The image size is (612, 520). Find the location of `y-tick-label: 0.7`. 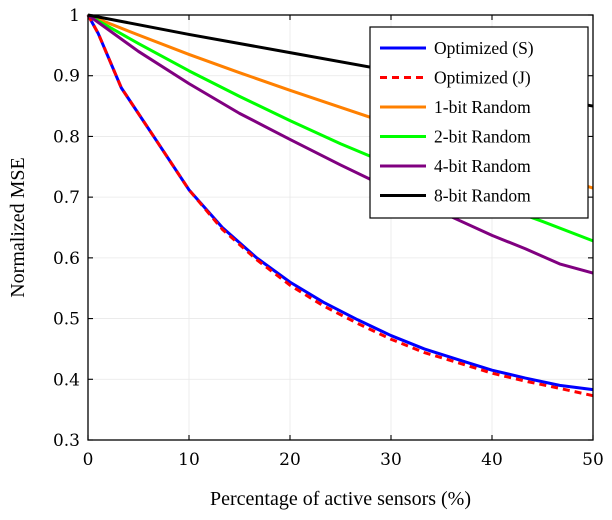

y-tick-label: 0.7 is located at coordinates (66, 198).